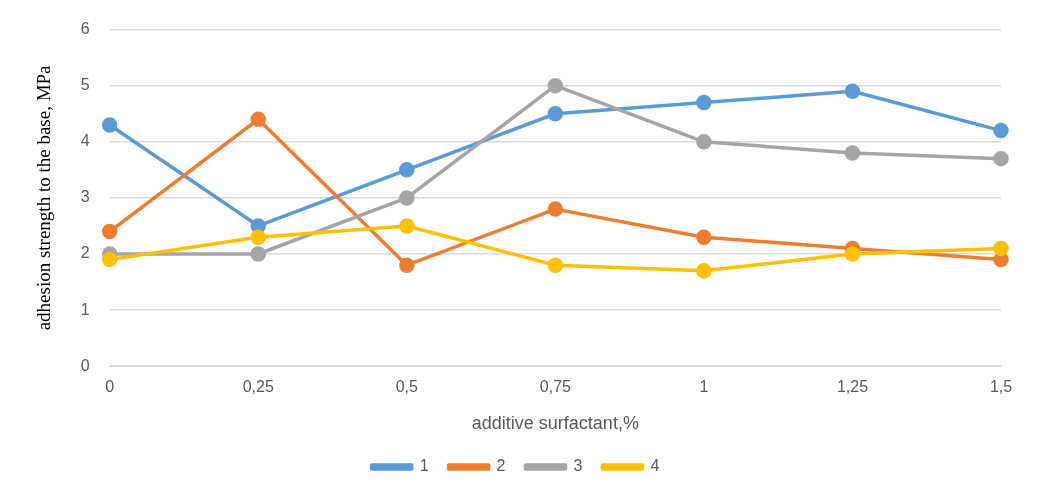 The width and height of the screenshot is (1051, 495). What do you see at coordinates (44, 197) in the screenshot?
I see `y-axis-title: adhesion strength to the base, MPa` at bounding box center [44, 197].